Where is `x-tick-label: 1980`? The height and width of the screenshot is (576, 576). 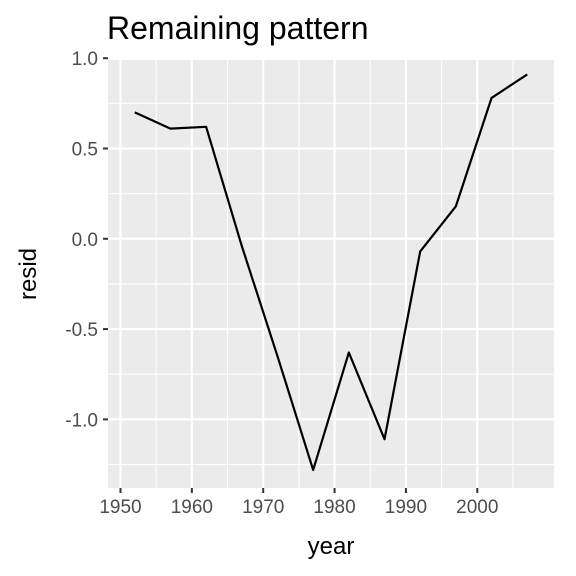
x-tick-label: 1980 is located at coordinates (334, 507).